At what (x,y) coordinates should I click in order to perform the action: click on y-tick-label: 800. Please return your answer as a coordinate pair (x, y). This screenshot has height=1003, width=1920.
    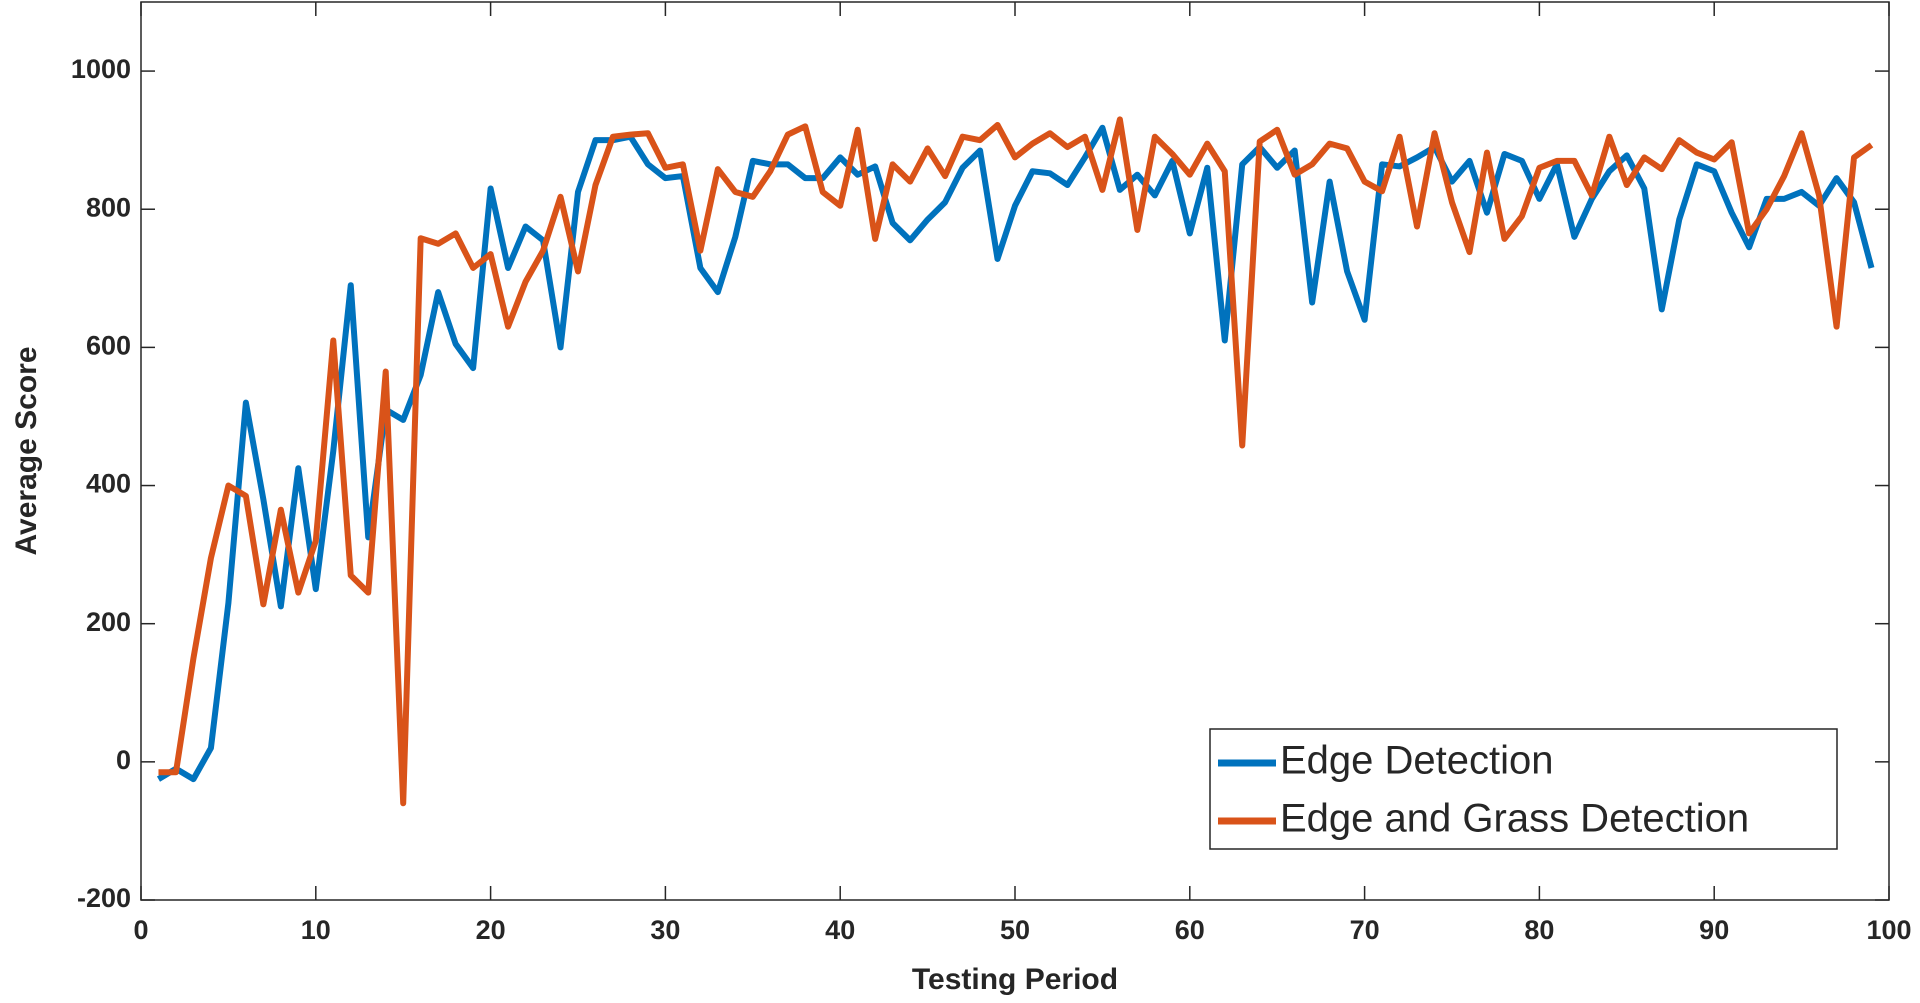
    Looking at the image, I should click on (108, 207).